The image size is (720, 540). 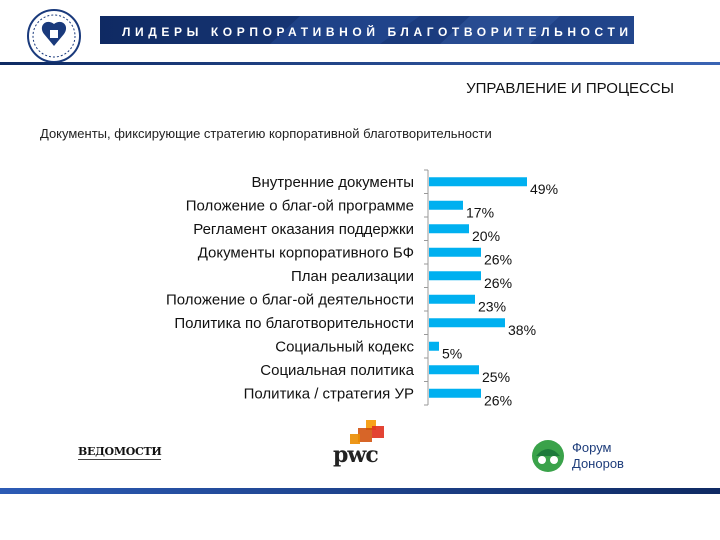 What do you see at coordinates (344, 346) in the screenshot?
I see `category-label: Социальный кодекс` at bounding box center [344, 346].